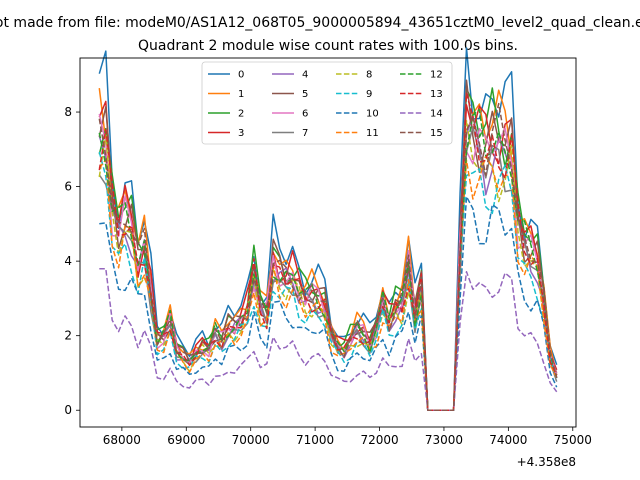 The width and height of the screenshot is (640, 480). Describe the element at coordinates (251, 440) in the screenshot. I see `x-tick-label: 70000` at that location.